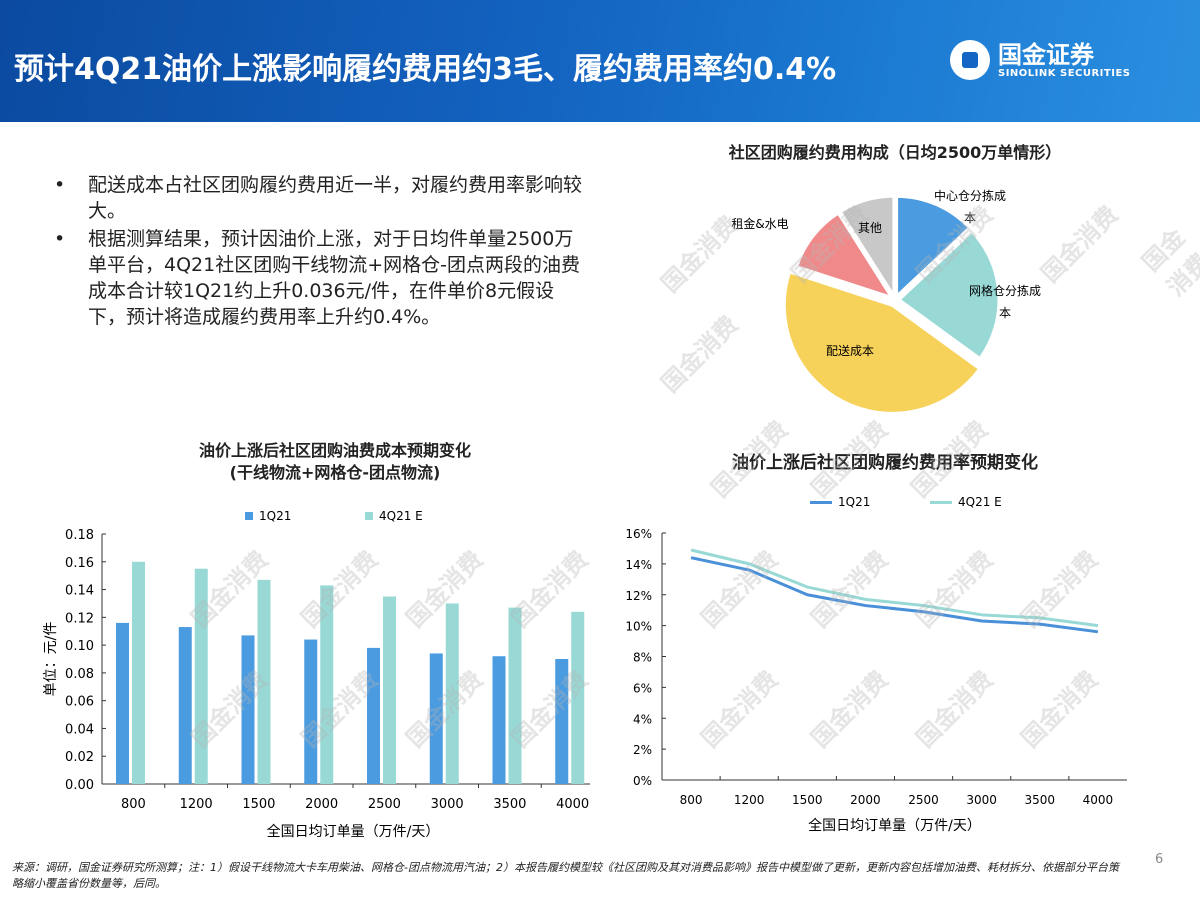 The image size is (1200, 900). Describe the element at coordinates (638, 565) in the screenshot. I see `y-tick-label: 14%` at that location.